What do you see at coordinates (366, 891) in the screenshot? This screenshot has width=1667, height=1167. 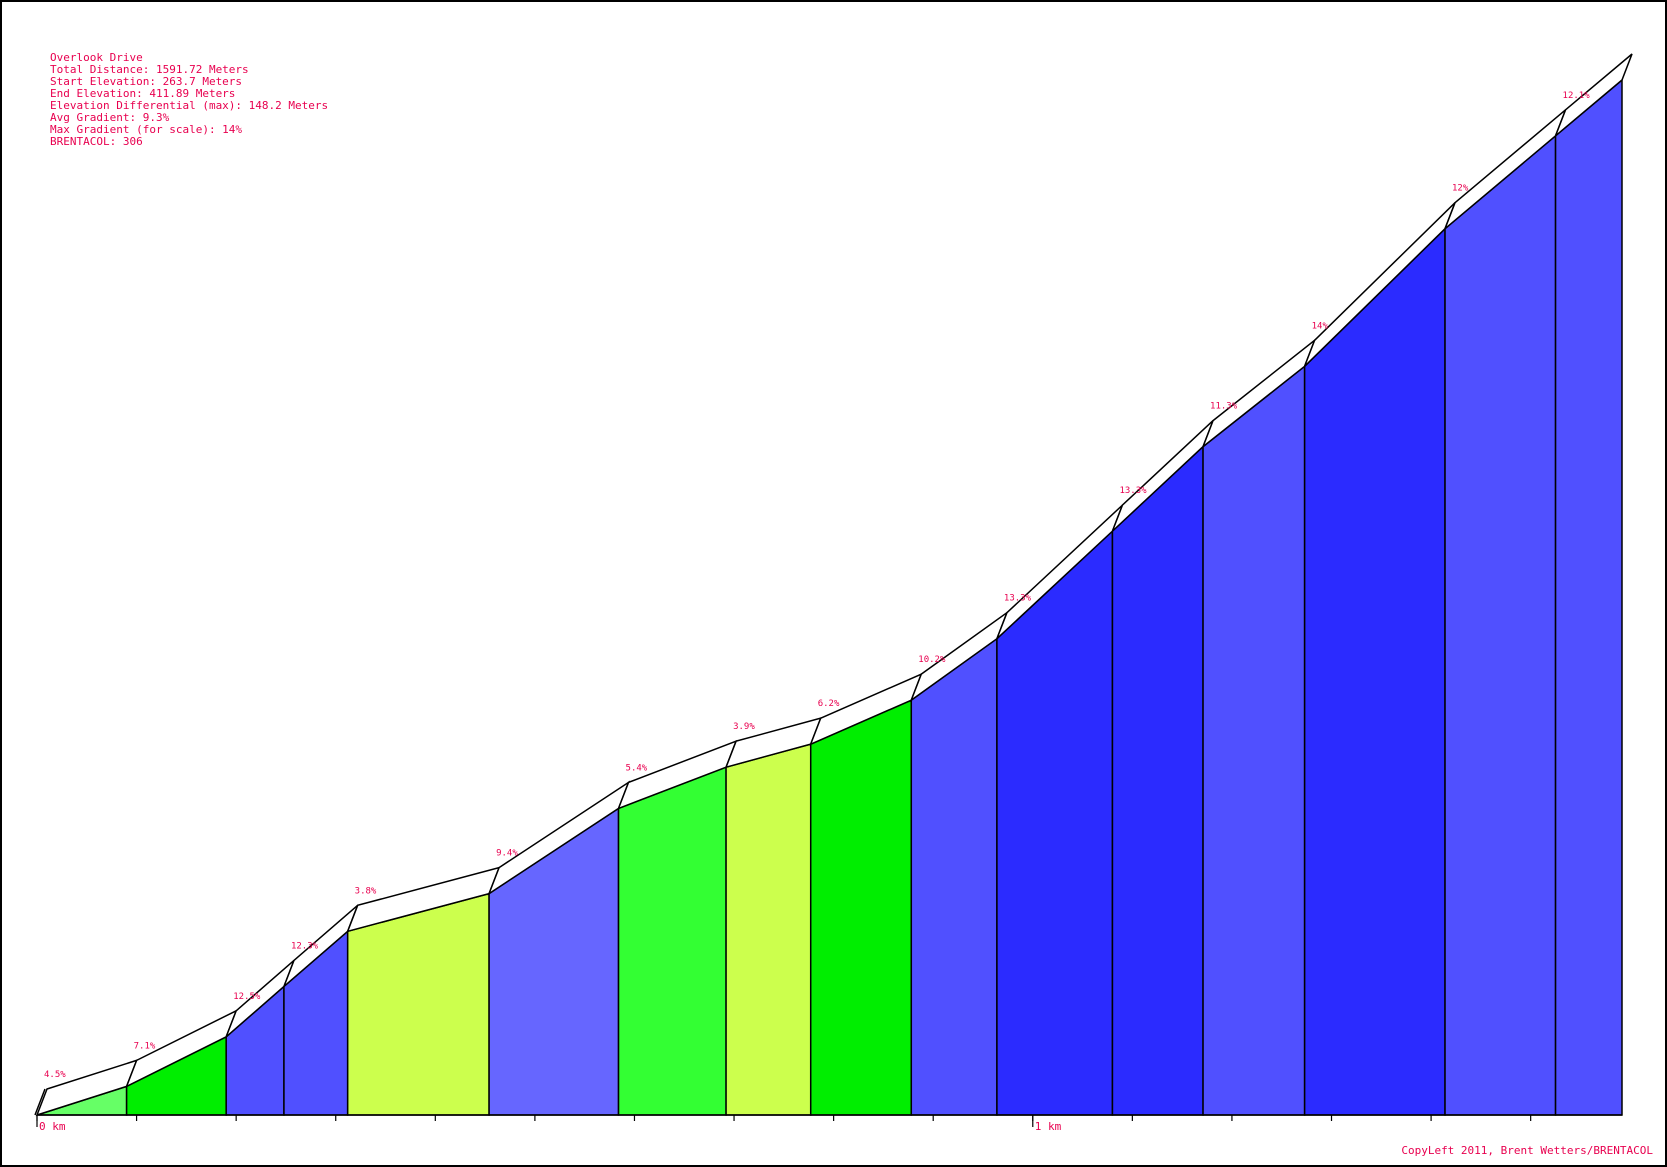 I see `gradient-label-5: 3.8%` at bounding box center [366, 891].